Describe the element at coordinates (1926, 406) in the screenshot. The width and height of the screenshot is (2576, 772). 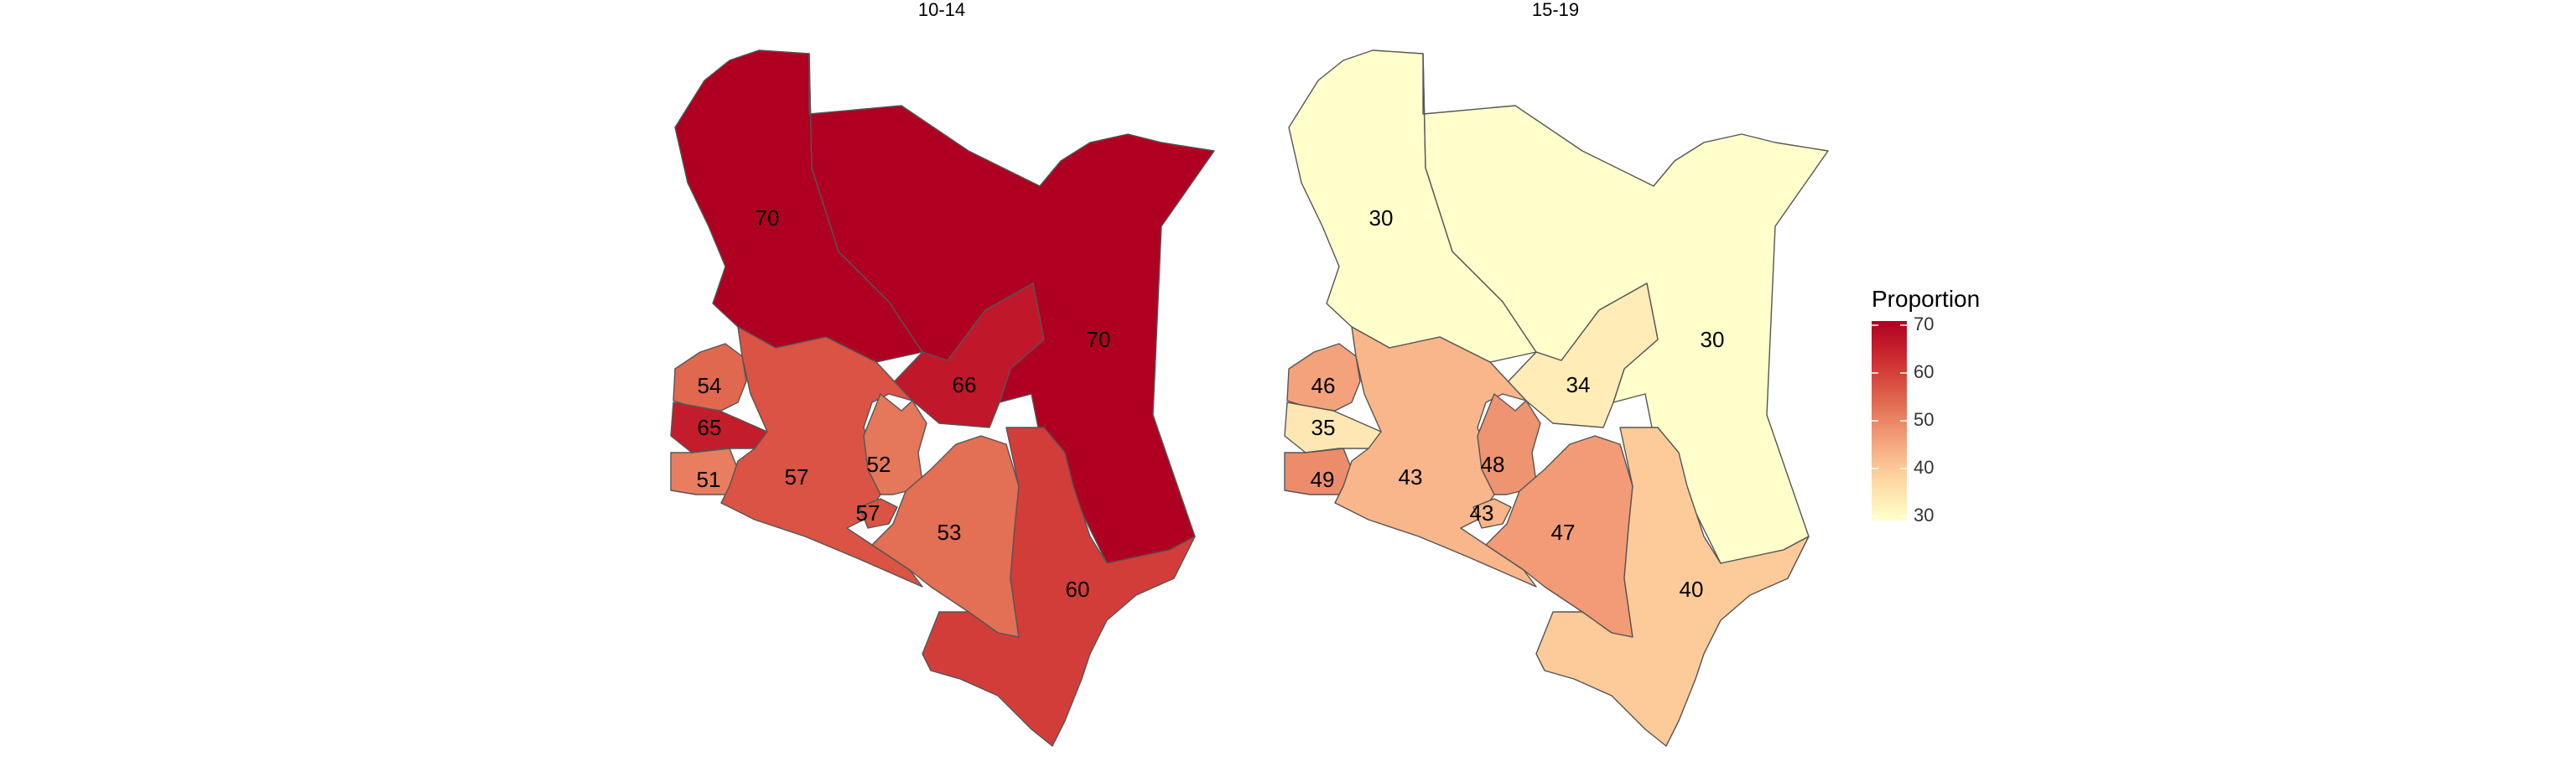
I see `color-legend: Proportion 30 40 50 60 70` at that location.